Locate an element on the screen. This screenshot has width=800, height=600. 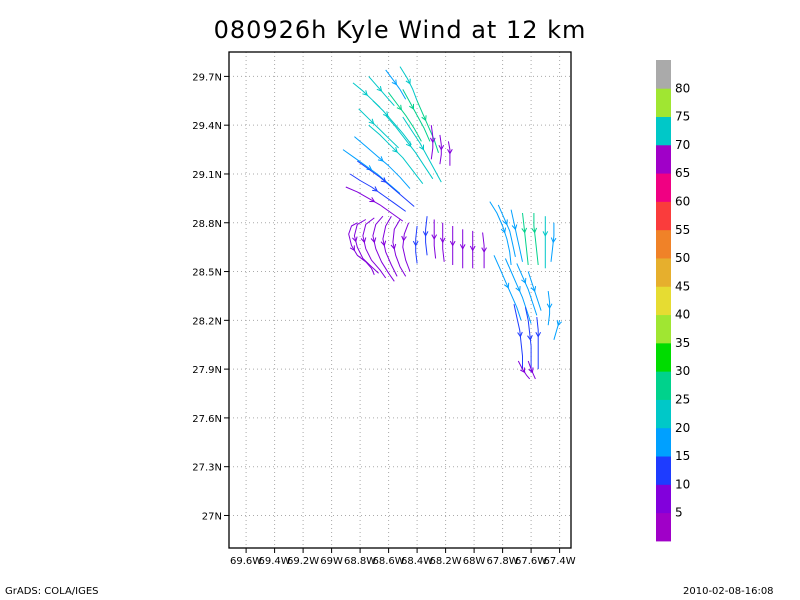
y-tick-label: 27.9N is located at coordinates (207, 370).